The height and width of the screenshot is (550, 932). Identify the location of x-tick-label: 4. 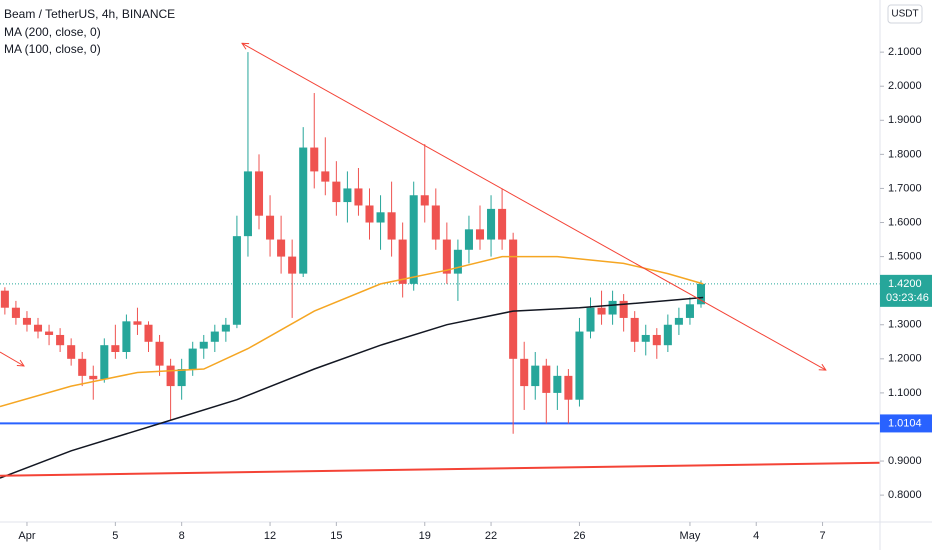
(756, 536).